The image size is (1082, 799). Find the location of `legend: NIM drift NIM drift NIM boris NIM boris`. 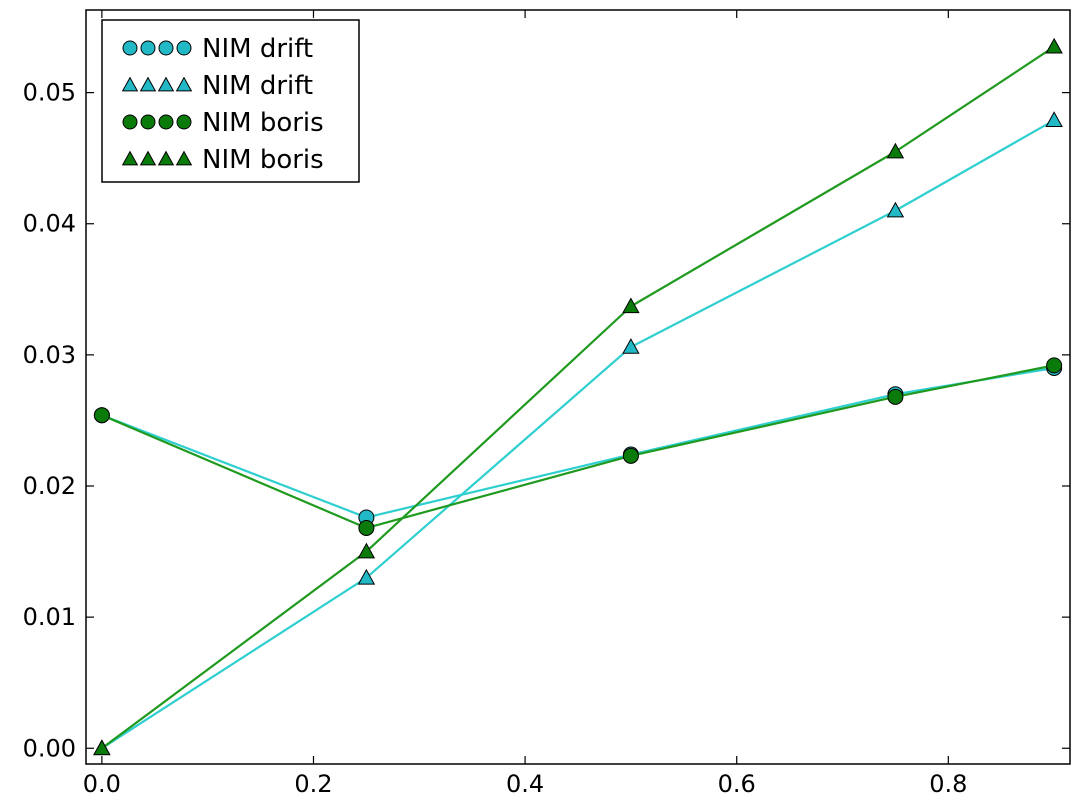

legend: NIM drift NIM drift NIM boris NIM boris is located at coordinates (230, 101).